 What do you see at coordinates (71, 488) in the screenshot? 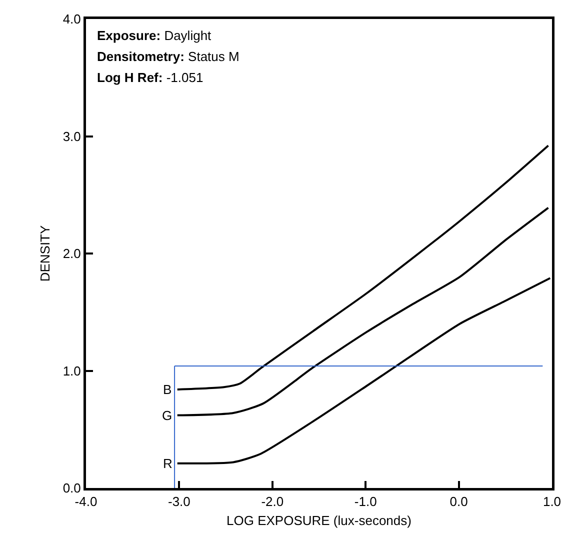
I see `y-tick-label: 0.0` at bounding box center [71, 488].